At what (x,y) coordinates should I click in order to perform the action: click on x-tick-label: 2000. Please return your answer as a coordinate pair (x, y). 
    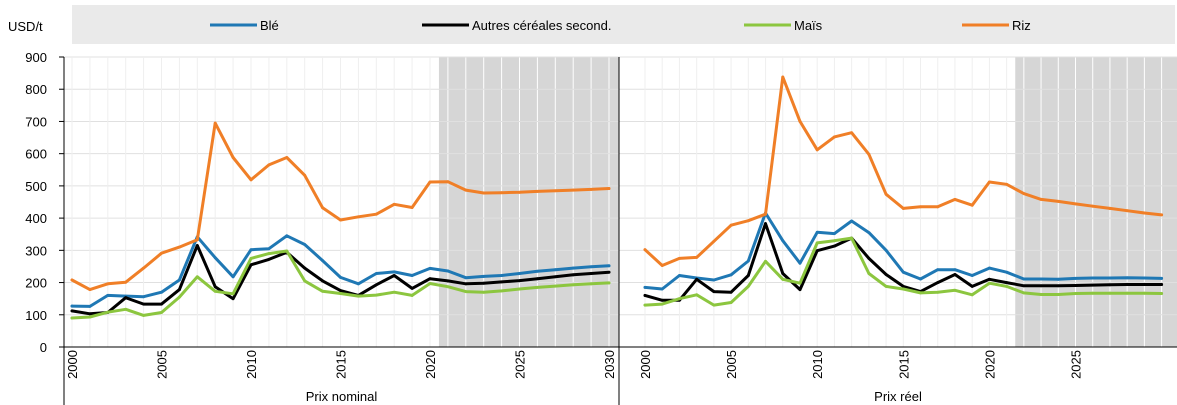
    Looking at the image, I should click on (645, 364).